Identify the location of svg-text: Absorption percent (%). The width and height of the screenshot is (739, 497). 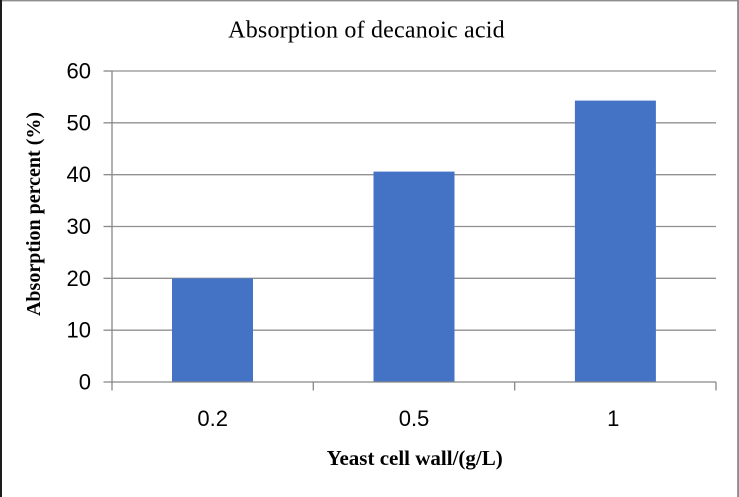
(34, 214).